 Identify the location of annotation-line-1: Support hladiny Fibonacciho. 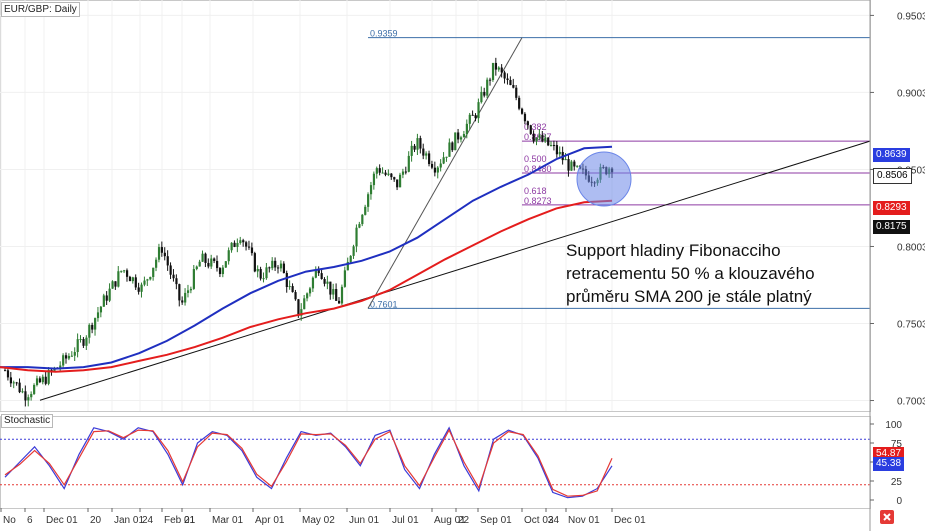
(673, 250).